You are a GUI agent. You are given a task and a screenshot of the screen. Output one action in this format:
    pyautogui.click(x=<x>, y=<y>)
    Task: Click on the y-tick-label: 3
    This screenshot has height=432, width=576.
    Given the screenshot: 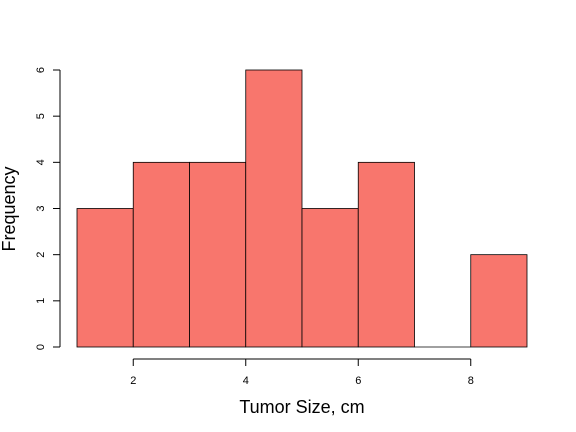 What is the action you would take?
    pyautogui.click(x=41, y=208)
    